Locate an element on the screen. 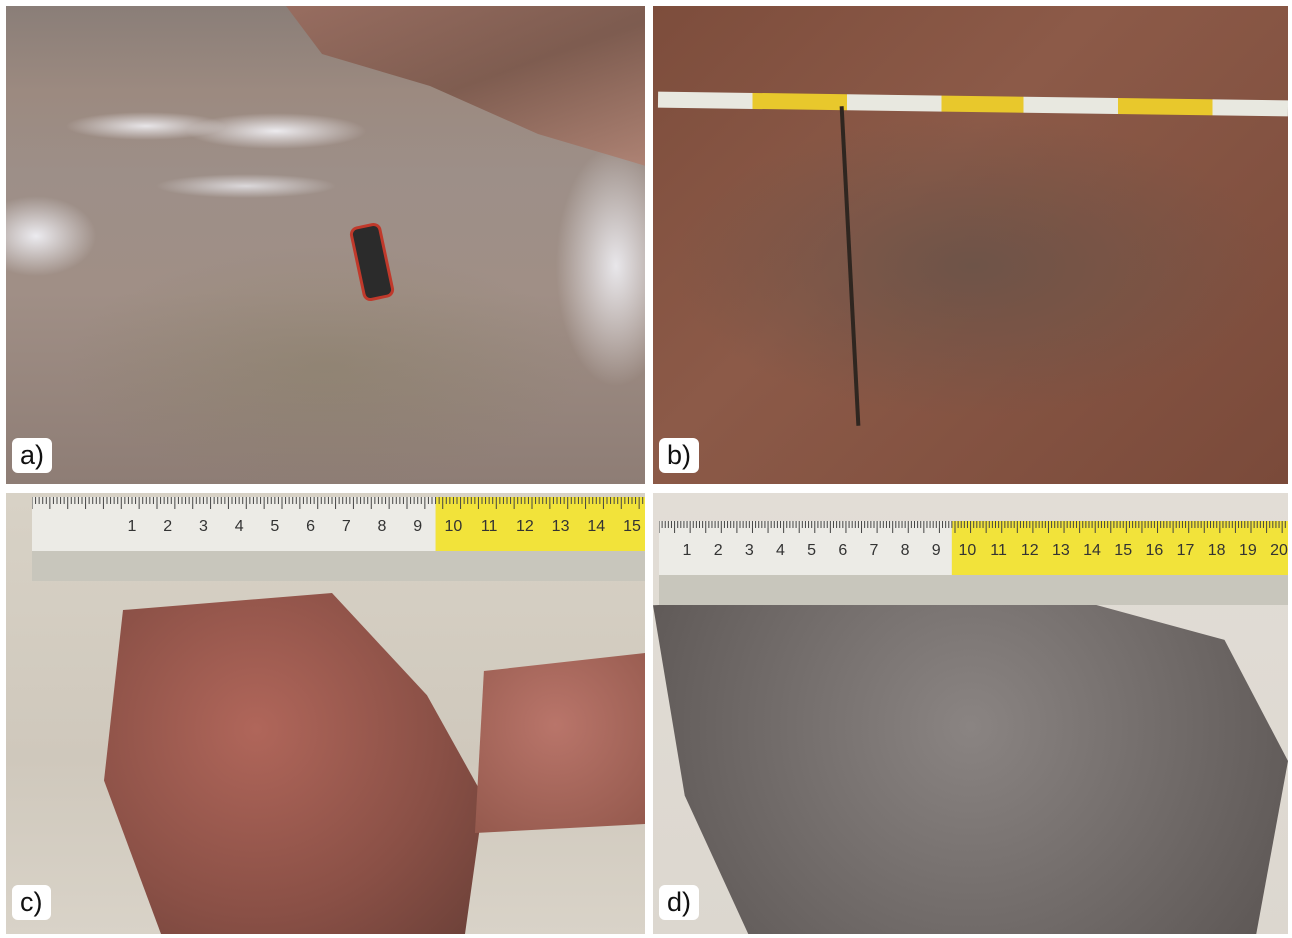 The width and height of the screenshot is (1292, 938). ruler-number: 17 is located at coordinates (1186, 550).